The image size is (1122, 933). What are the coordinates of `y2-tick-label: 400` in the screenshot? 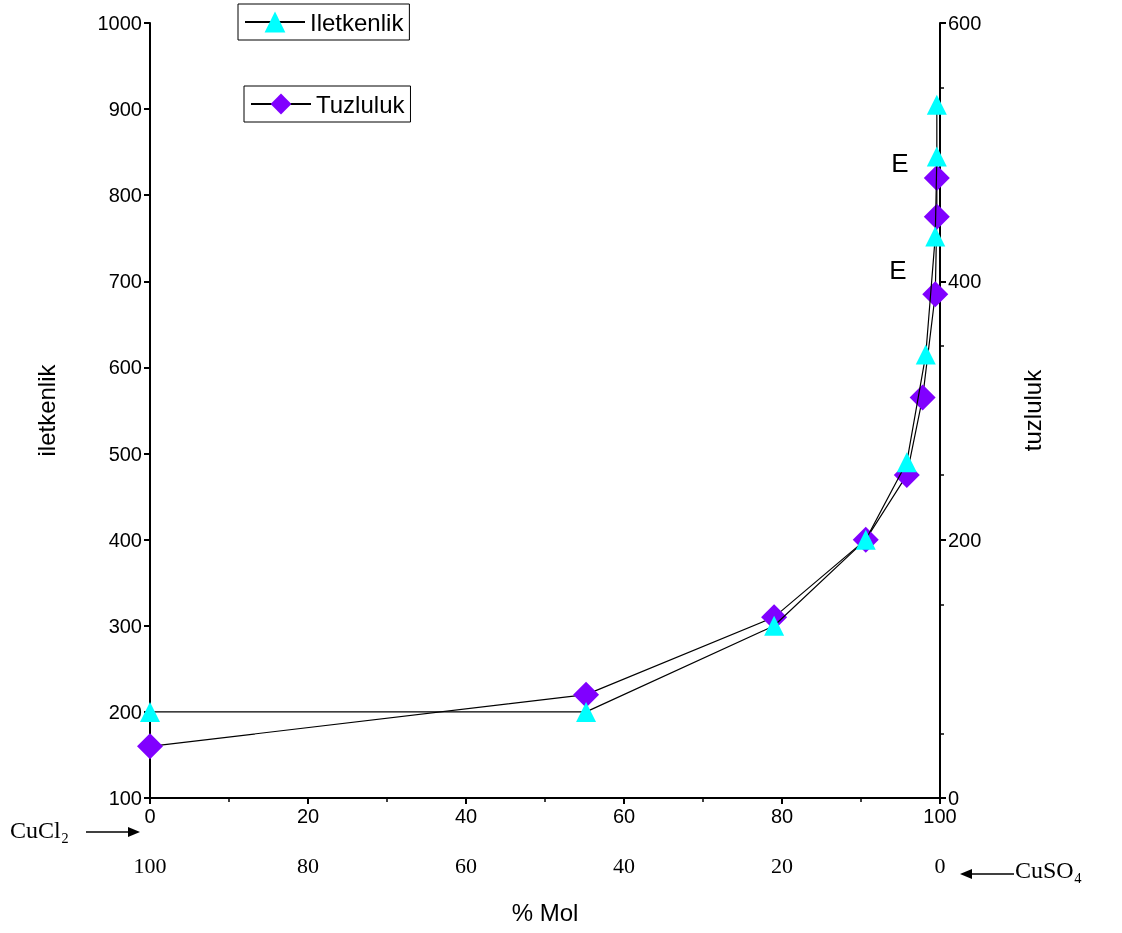 It's located at (965, 281).